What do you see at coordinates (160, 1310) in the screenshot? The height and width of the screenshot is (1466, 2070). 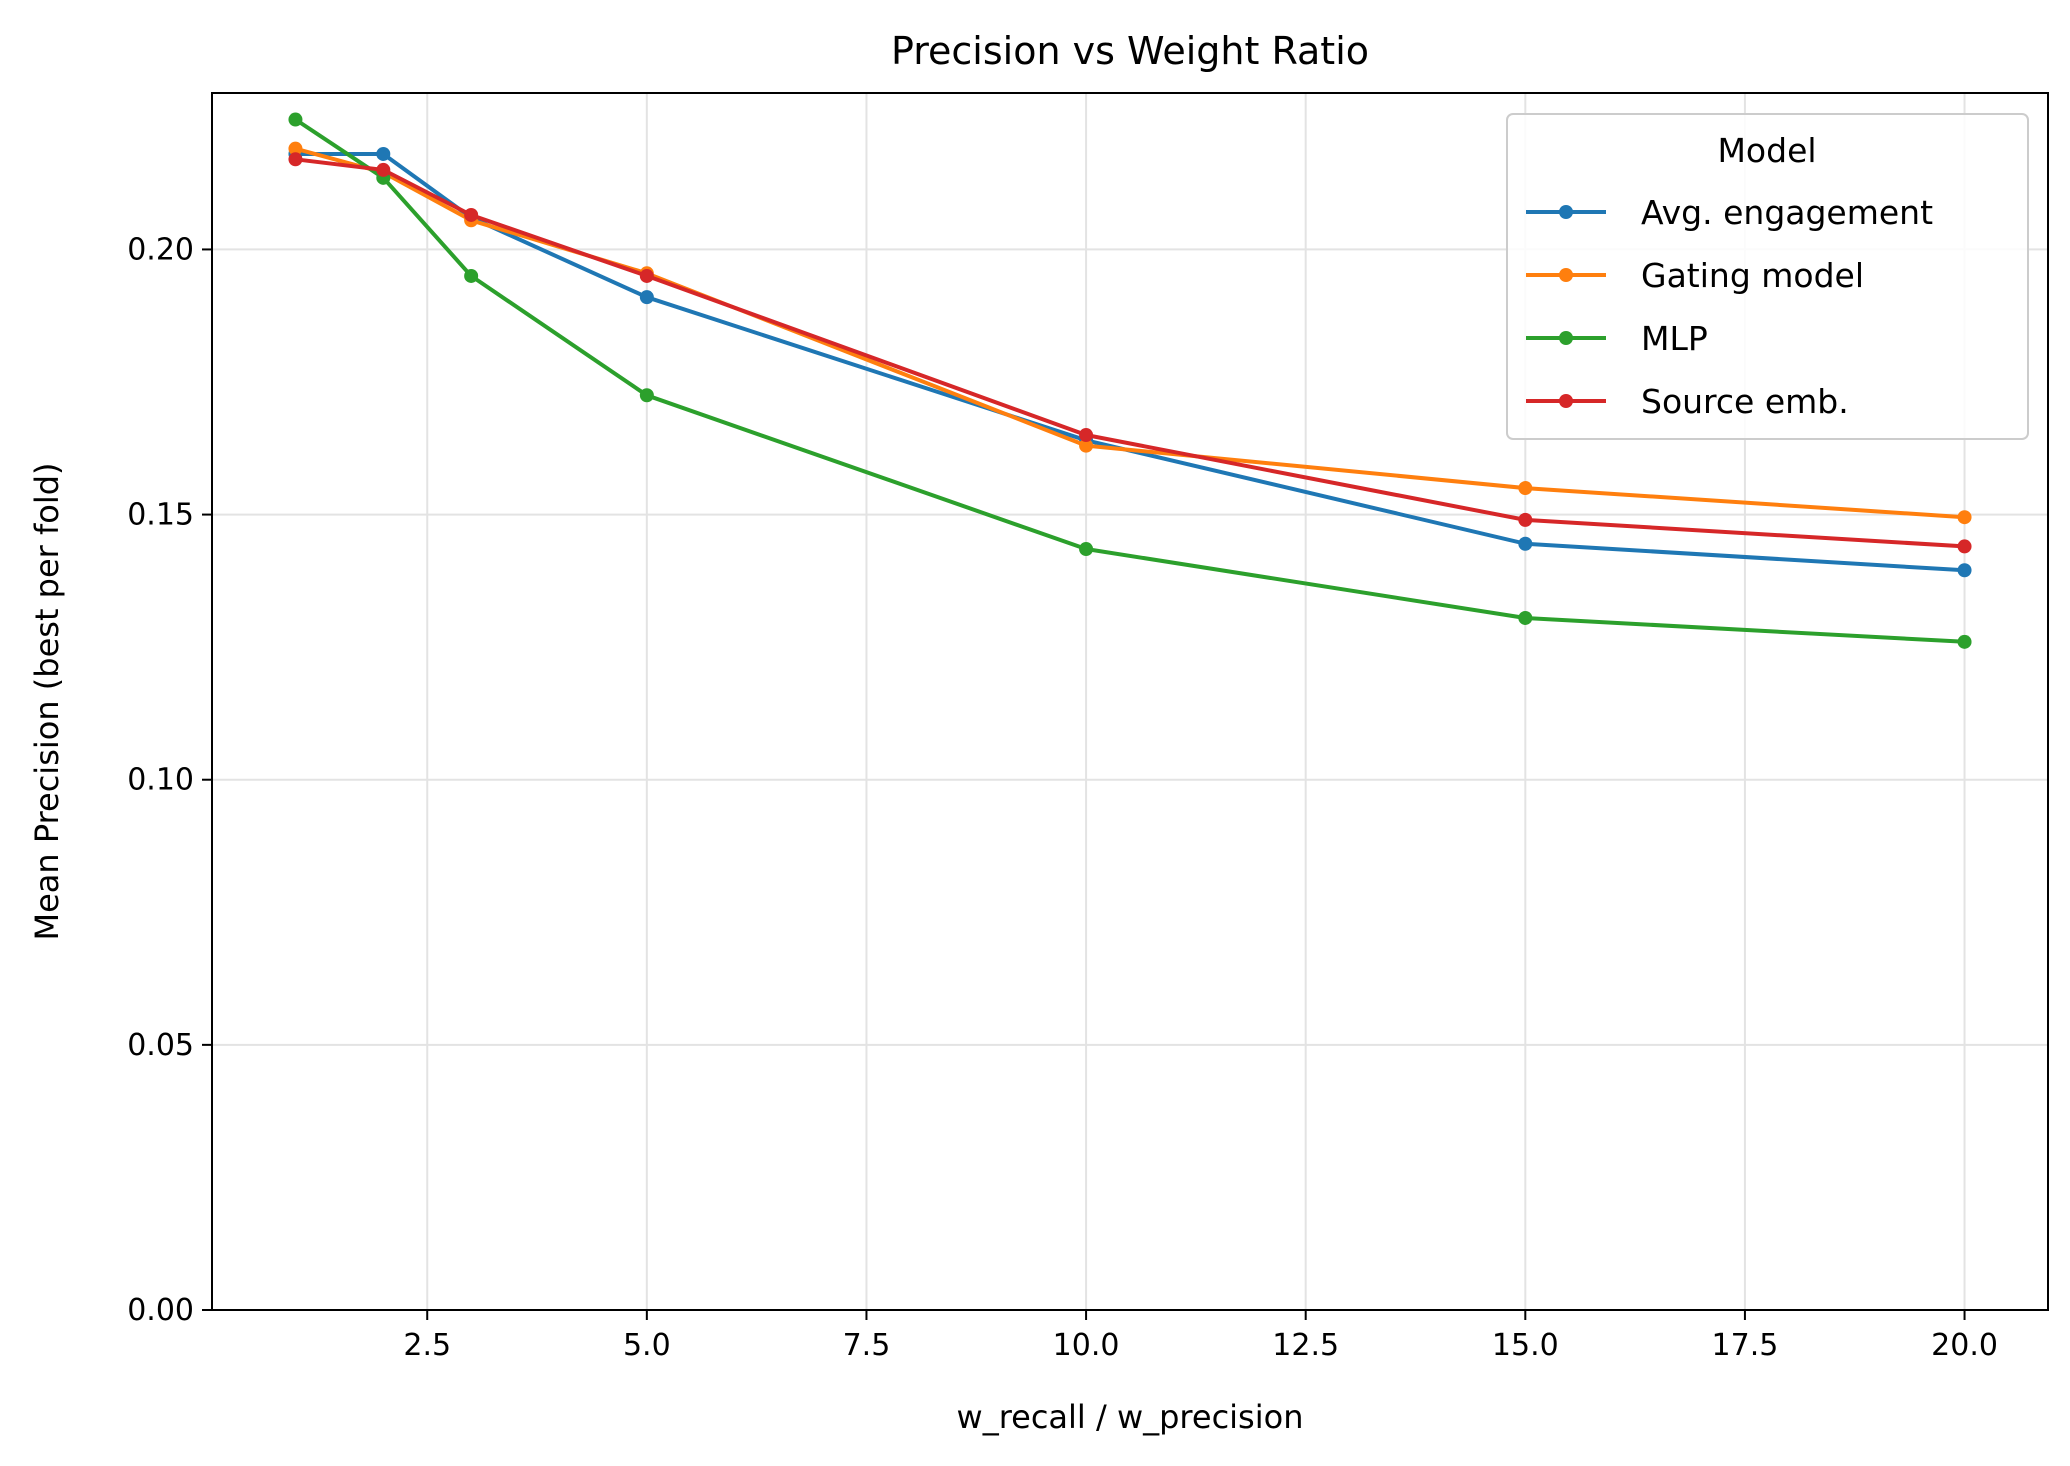 I see `y-tick-label: 0.00` at bounding box center [160, 1310].